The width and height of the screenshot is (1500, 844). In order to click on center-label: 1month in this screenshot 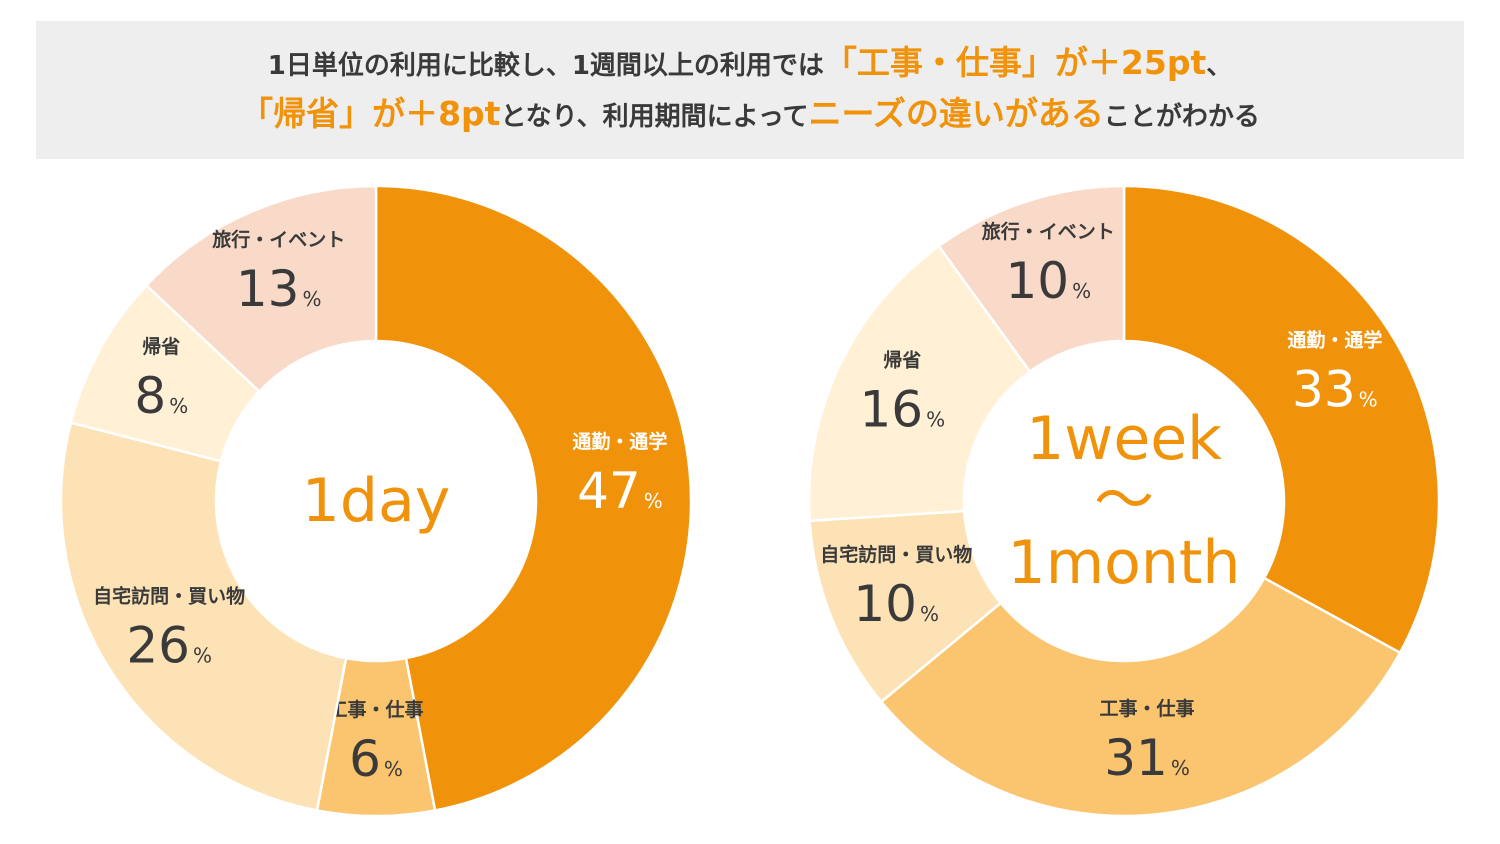, I will do `click(1124, 563)`.